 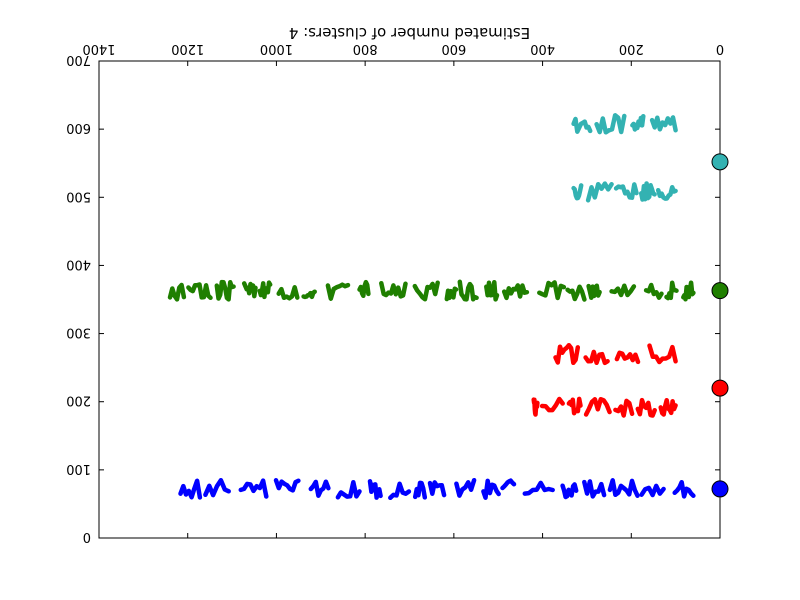 I want to click on x-tick-label: 0, so click(x=720, y=48).